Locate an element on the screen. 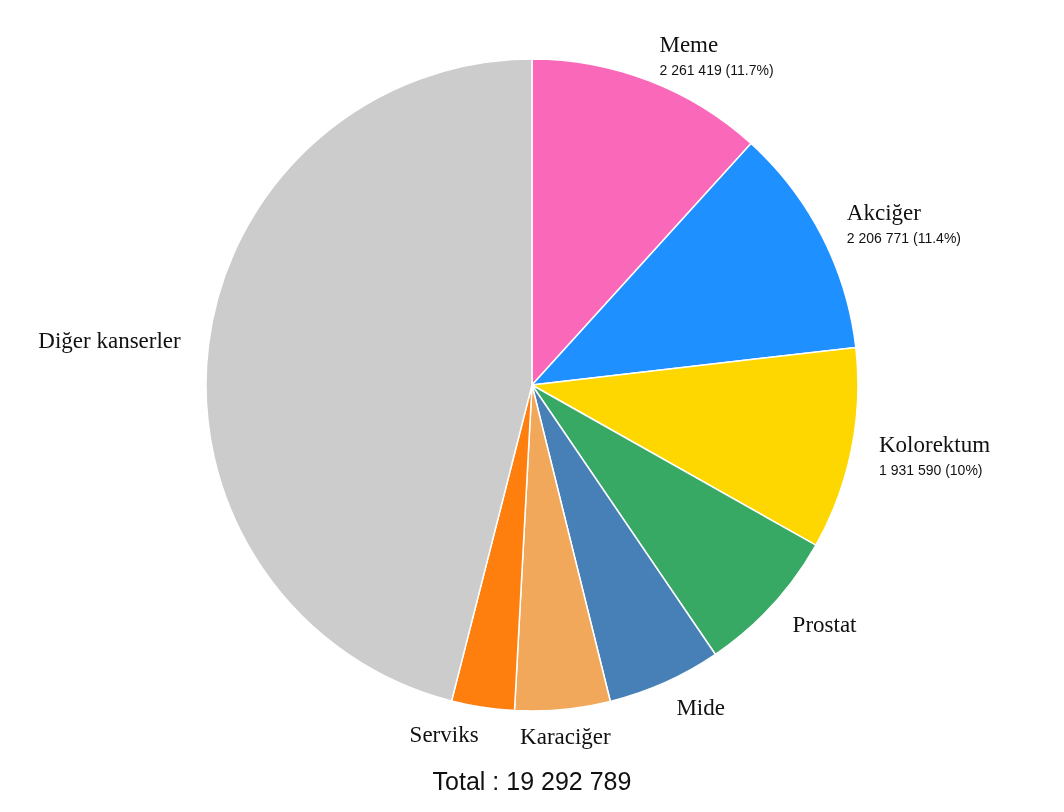 Image resolution: width=1064 pixels, height=812 pixels. slice-label: Meme is located at coordinates (689, 44).